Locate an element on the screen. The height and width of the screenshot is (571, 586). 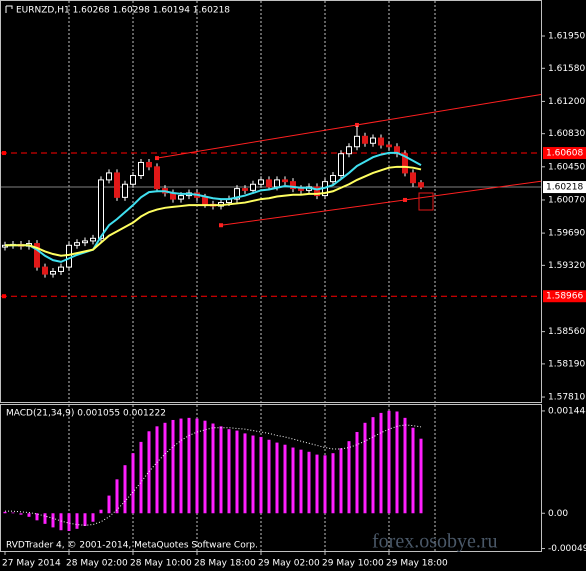
y-tick-label: 1.57810 is located at coordinates (566, 398).